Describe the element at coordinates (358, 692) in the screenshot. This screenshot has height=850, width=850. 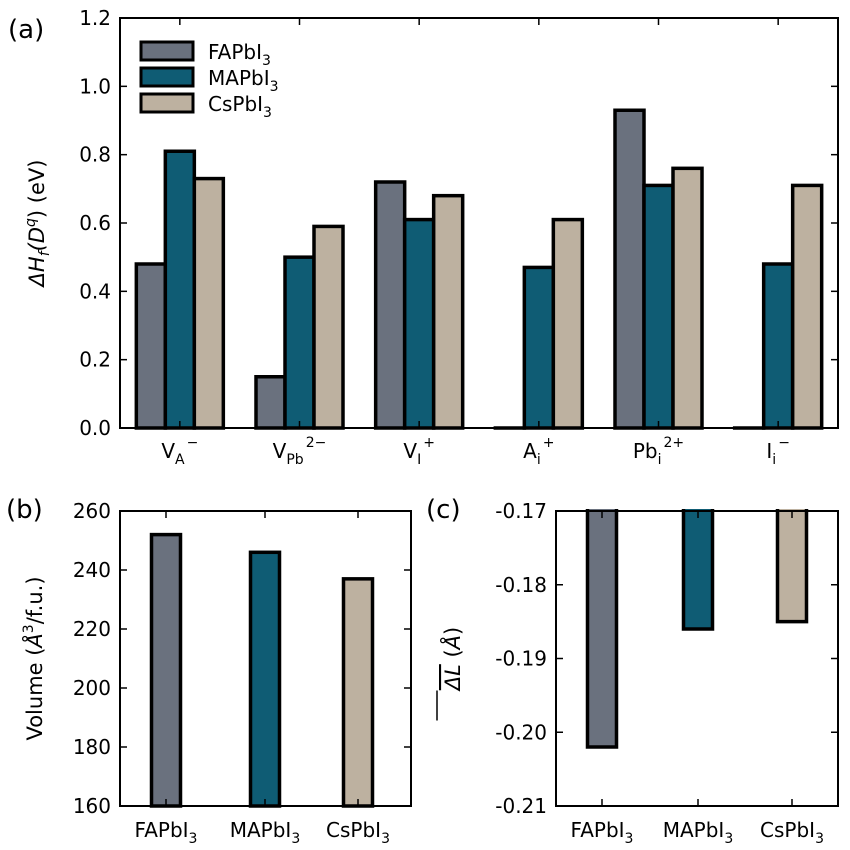
I see `bar-volume-CsPbI3` at that location.